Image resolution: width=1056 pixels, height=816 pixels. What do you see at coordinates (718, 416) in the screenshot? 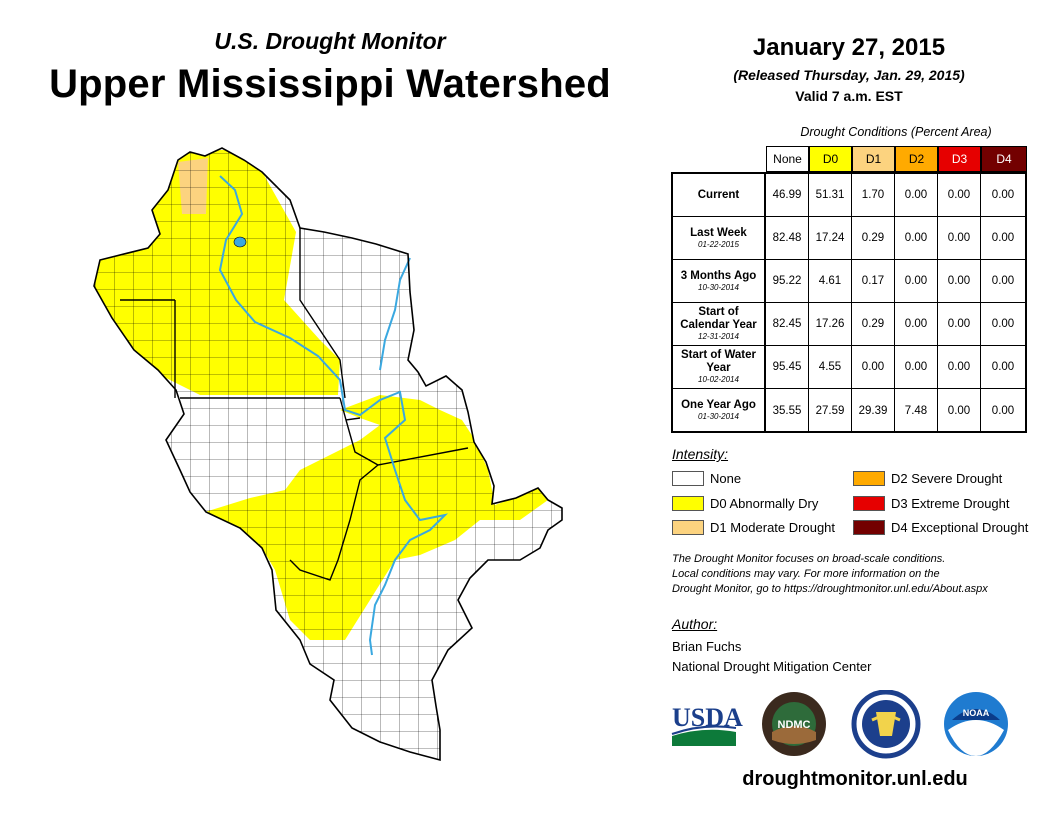
I see `row-date: 01-30-2014` at bounding box center [718, 416].